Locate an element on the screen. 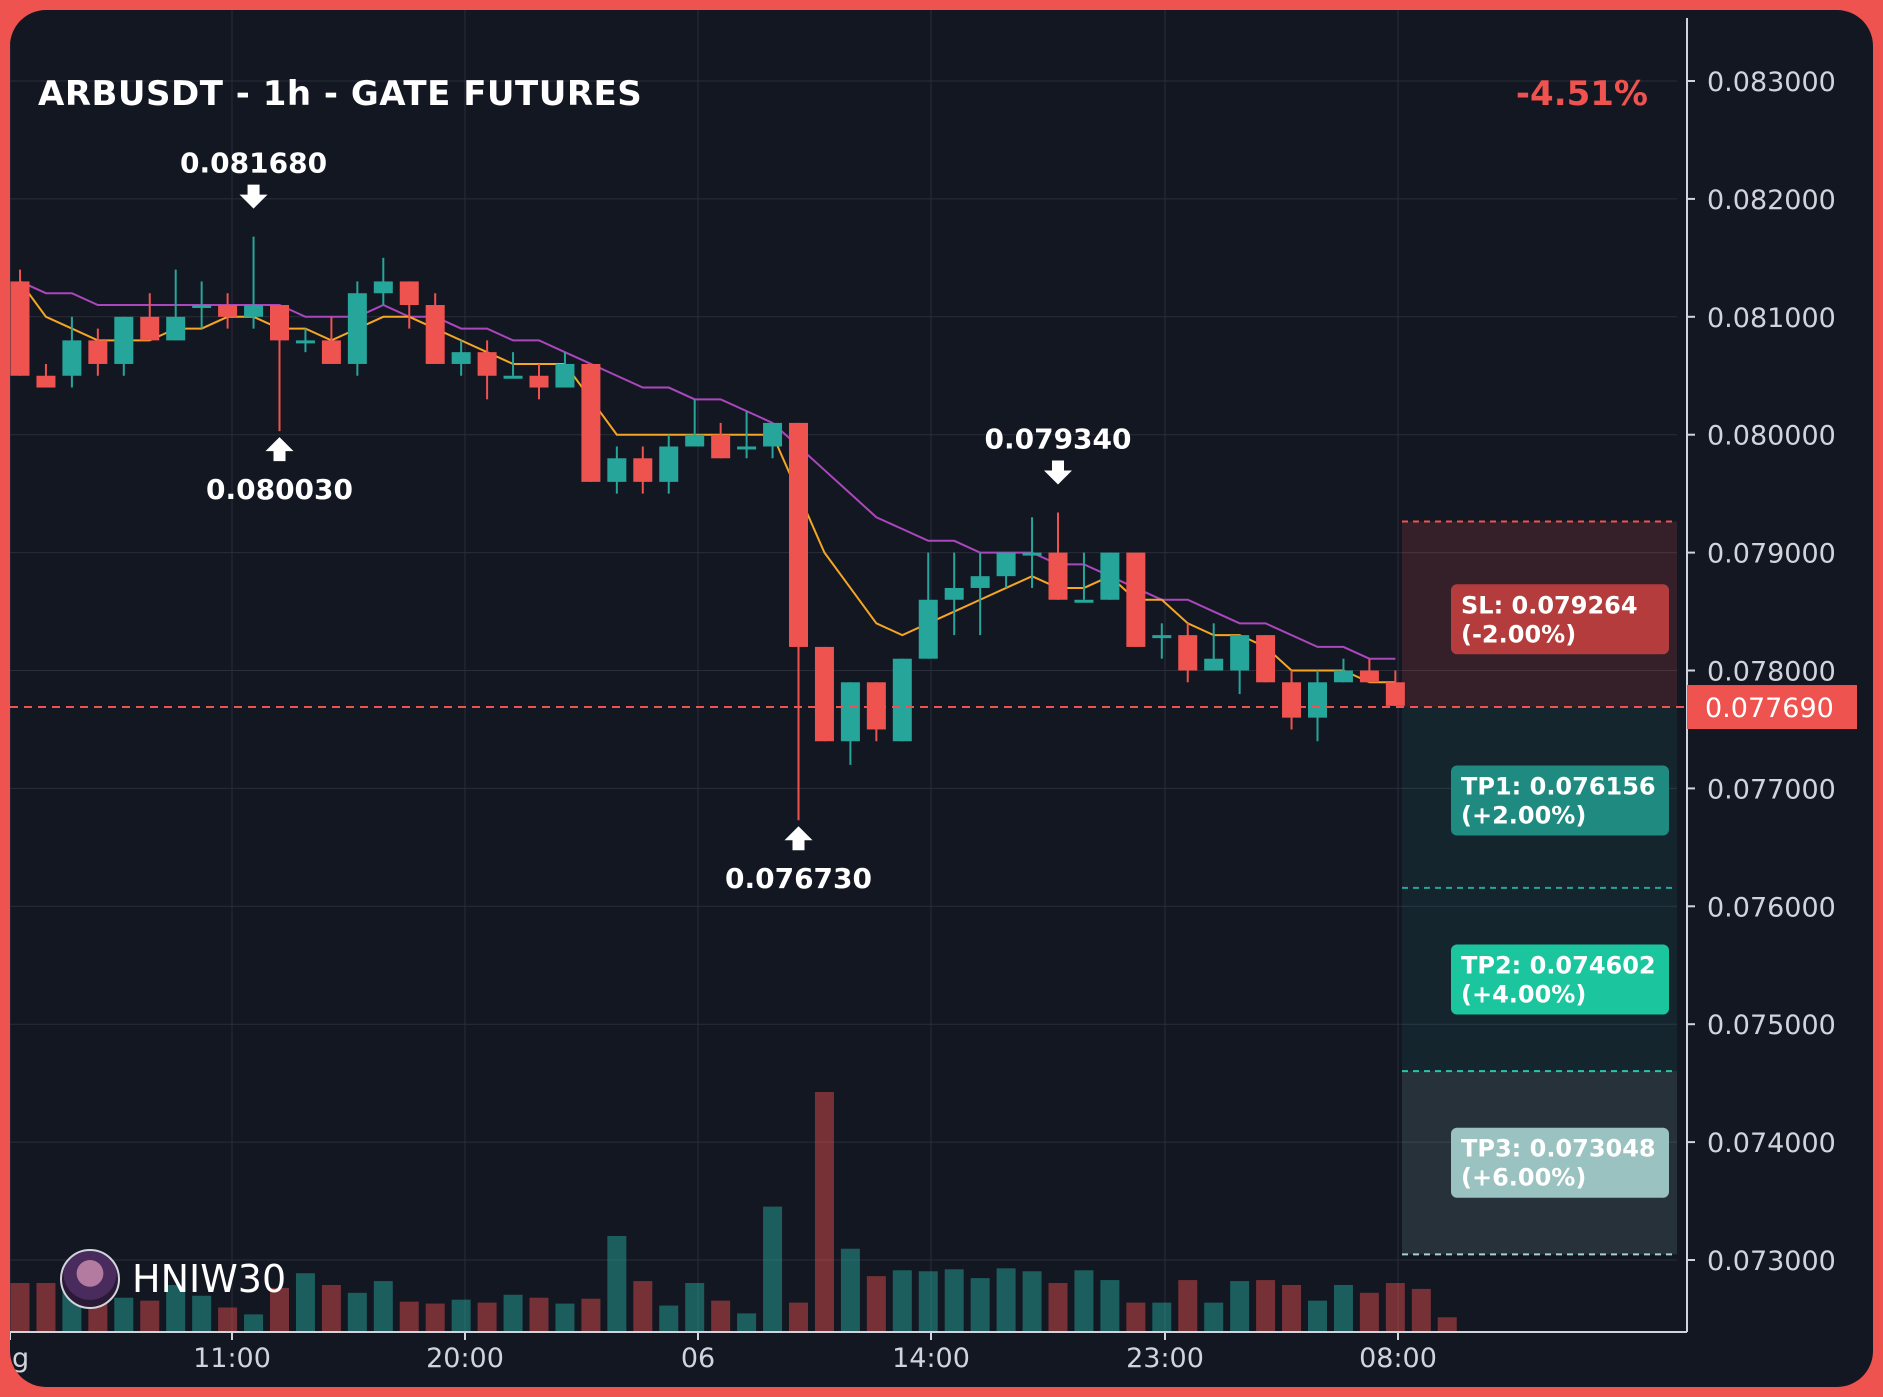  extreme-label: 0.079340 is located at coordinates (1057, 439).